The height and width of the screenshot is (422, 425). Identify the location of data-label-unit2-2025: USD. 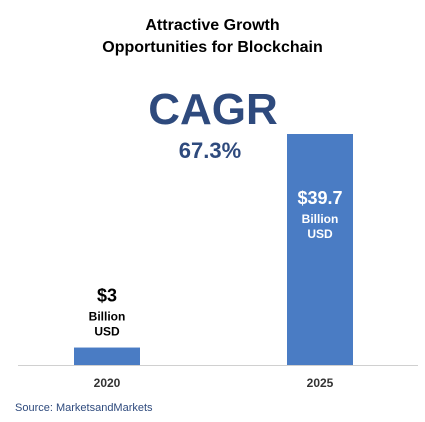
(320, 234).